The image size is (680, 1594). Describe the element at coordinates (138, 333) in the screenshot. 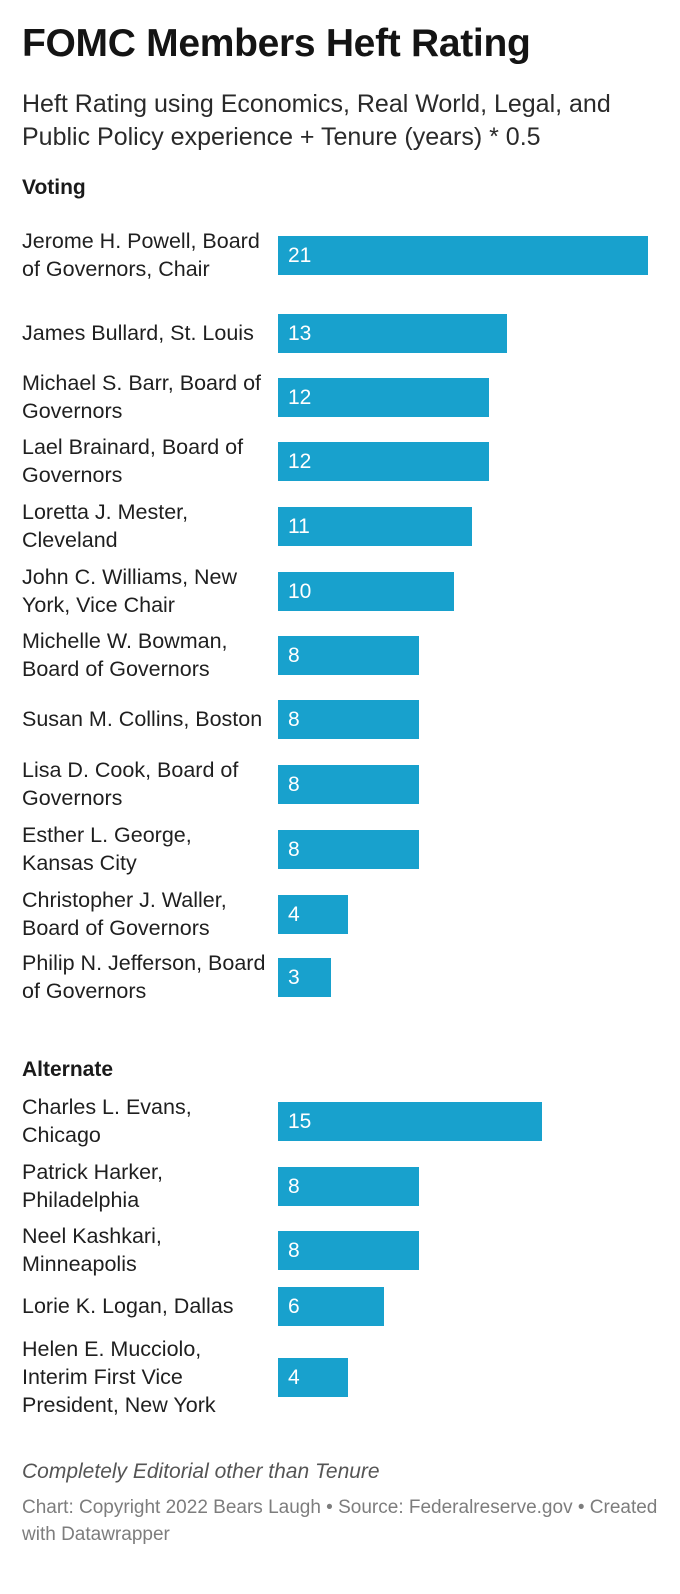

I see `bar-label: James Bullard, St. Louis` at that location.